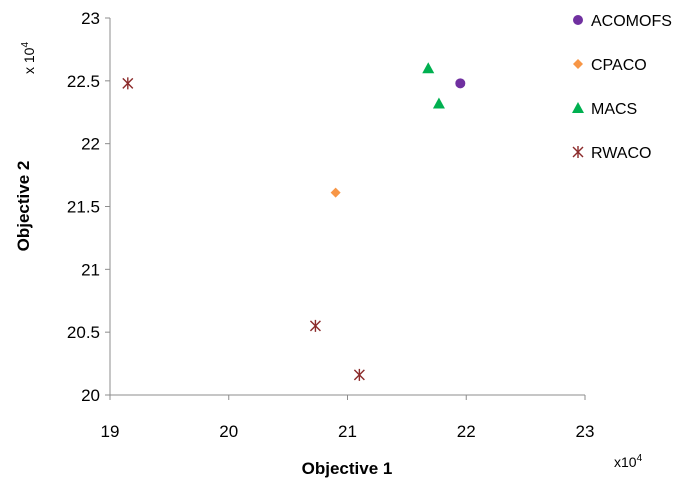 Image resolution: width=683 pixels, height=483 pixels. What do you see at coordinates (578, 64) in the screenshot?
I see `legend-marker-cpaco` at bounding box center [578, 64].